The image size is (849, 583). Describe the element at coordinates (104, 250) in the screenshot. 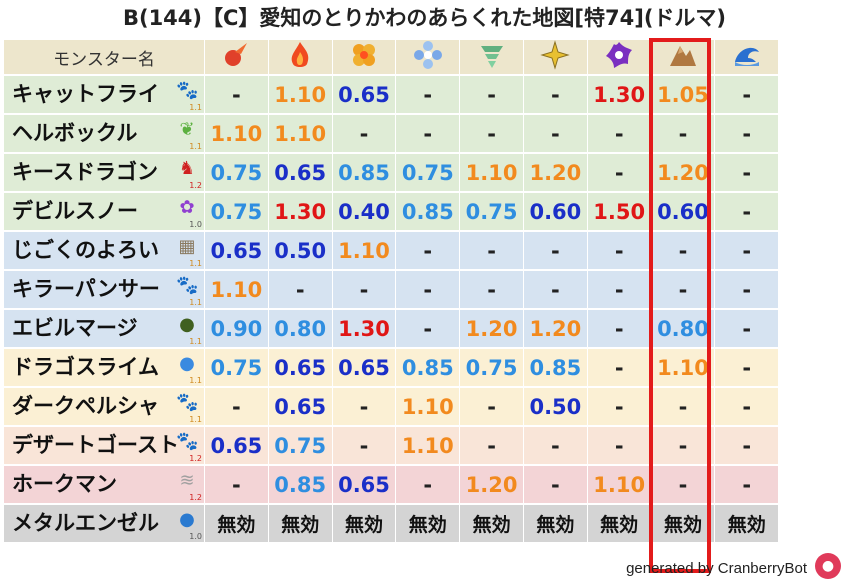

I see `monster-name-cell: じごくのよろい ▦ 1.1` at that location.